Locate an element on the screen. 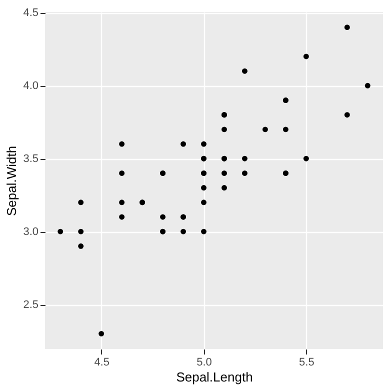 This screenshot has width=389, height=389. x-axis-title: Sepal.Length is located at coordinates (214, 377).